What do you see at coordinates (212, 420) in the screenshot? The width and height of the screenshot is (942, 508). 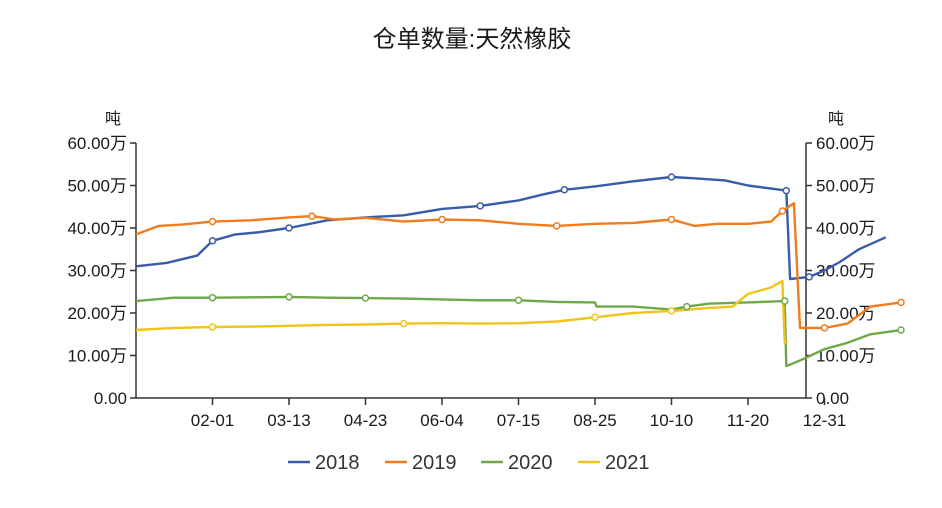 I see `x-tick-label: 02-01` at bounding box center [212, 420].